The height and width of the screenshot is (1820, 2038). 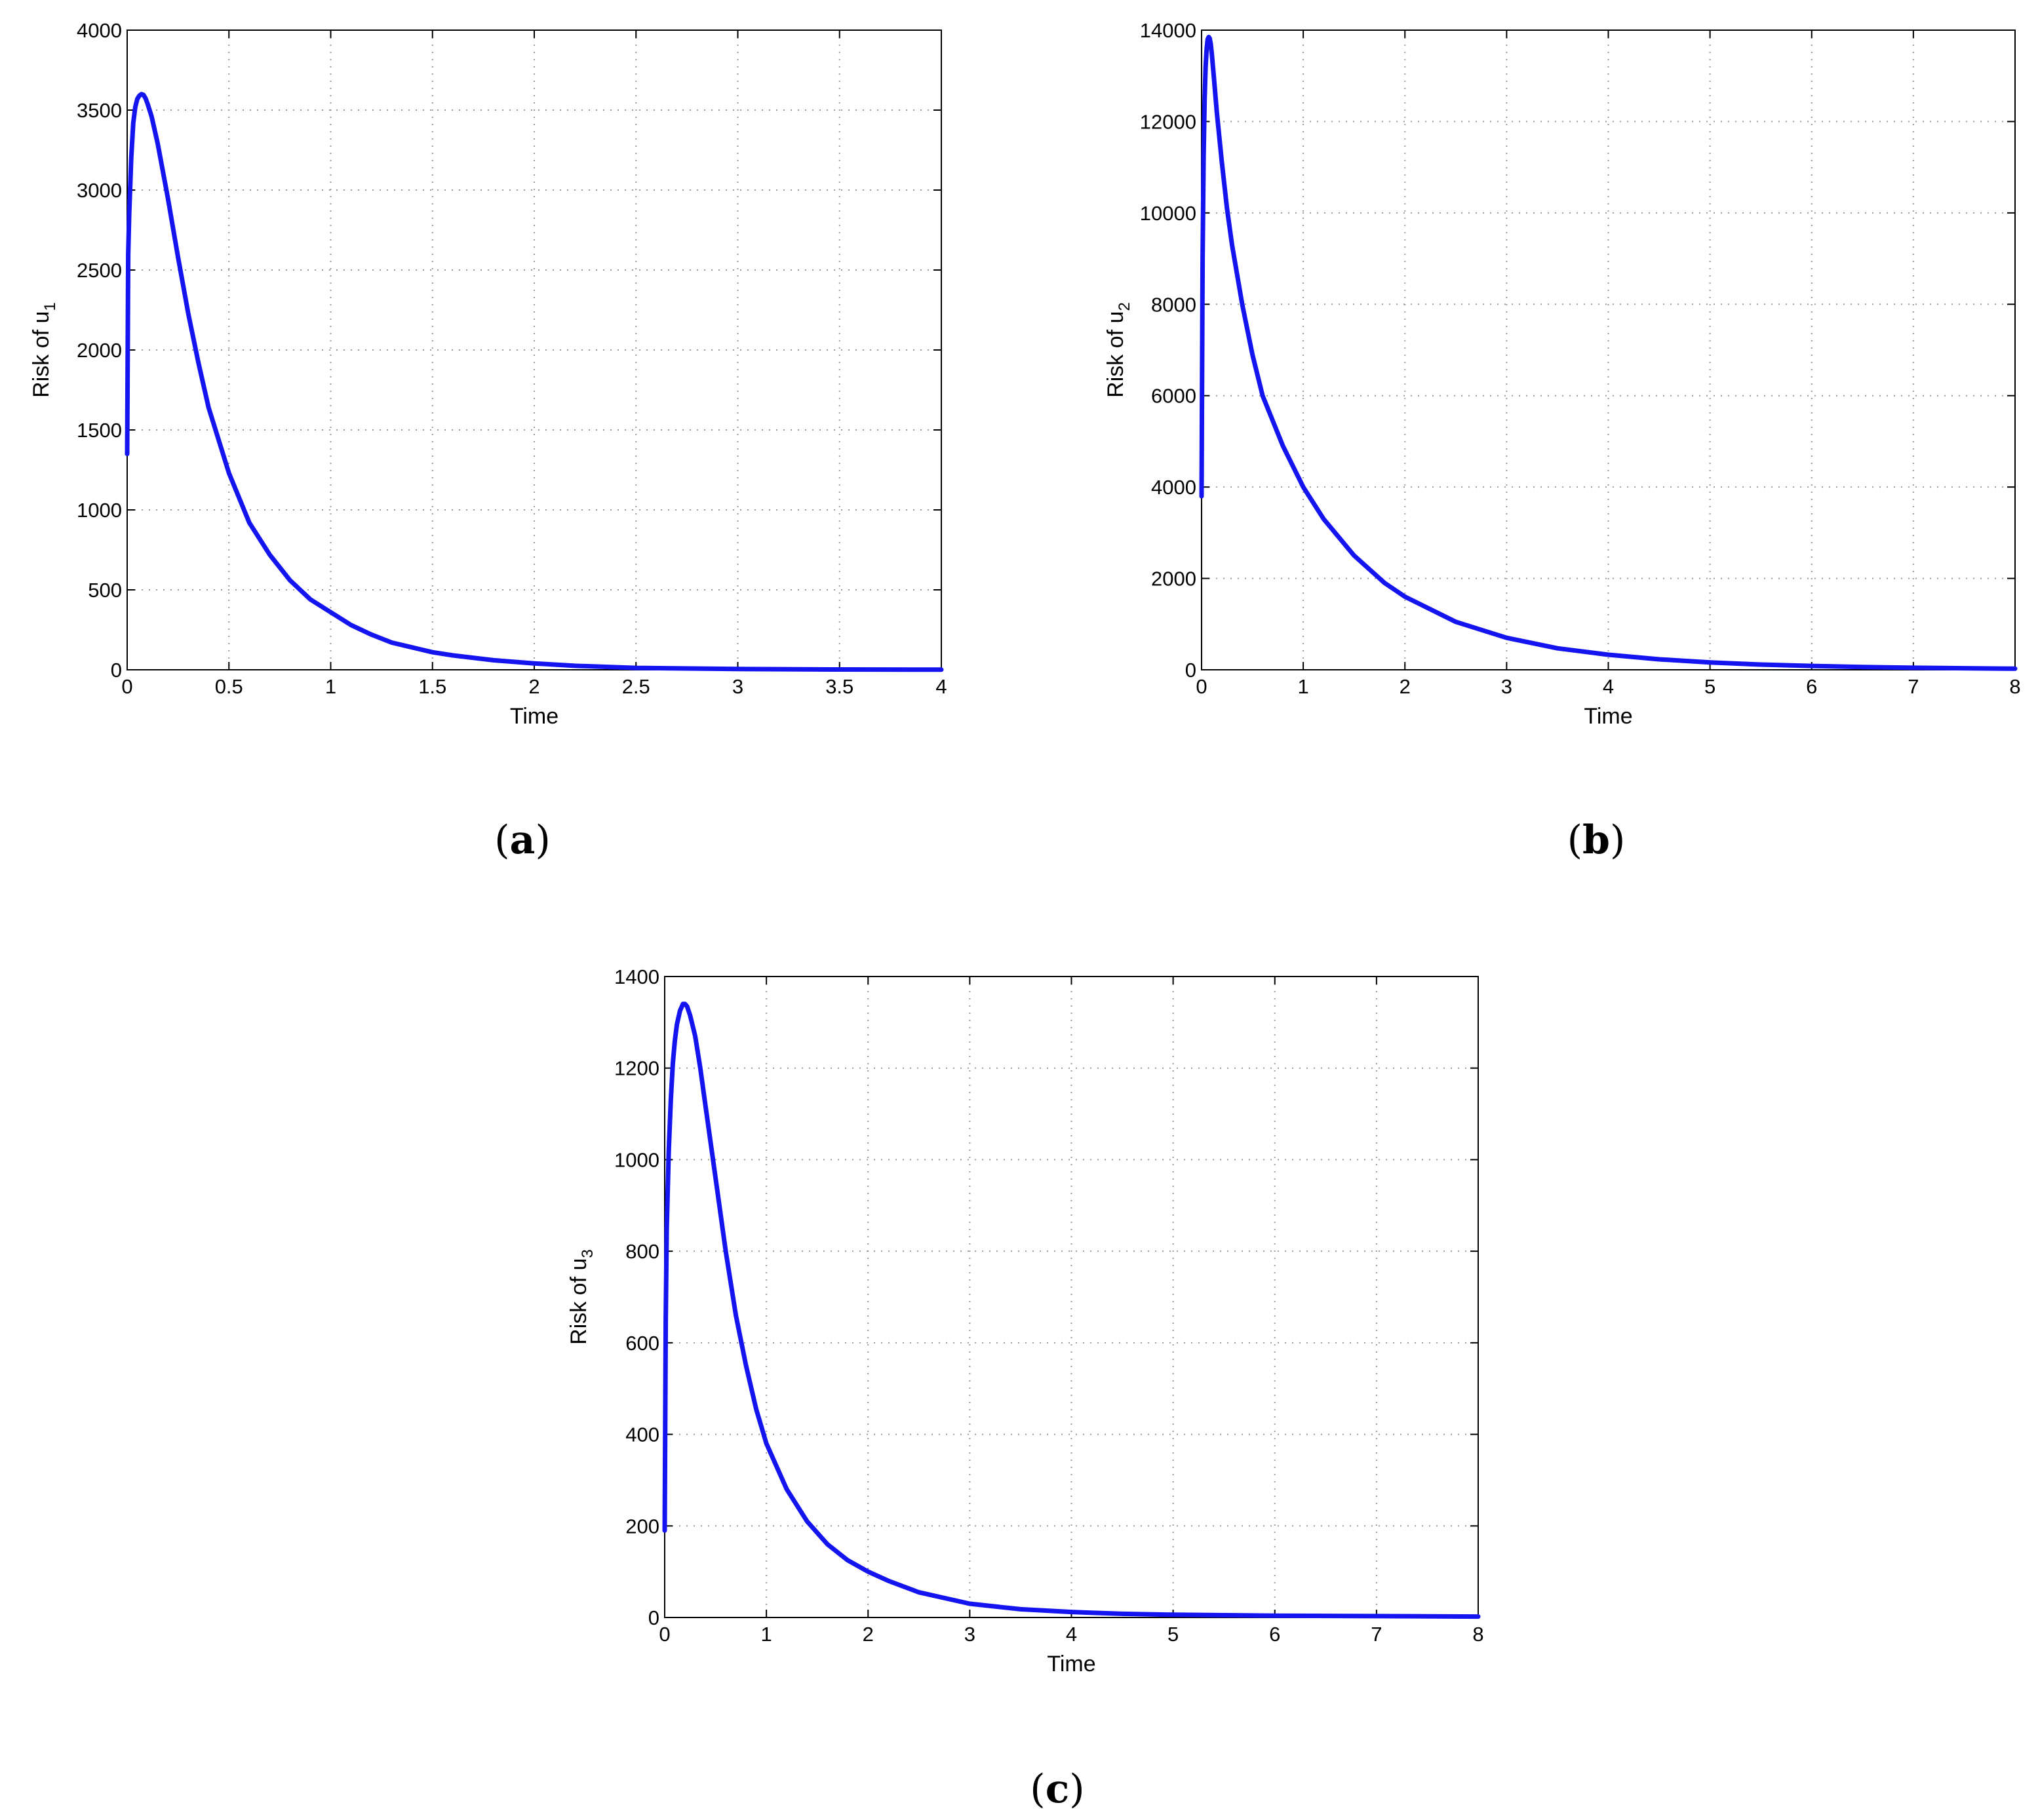 I want to click on y-tick-label: 6000, so click(x=1173, y=396).